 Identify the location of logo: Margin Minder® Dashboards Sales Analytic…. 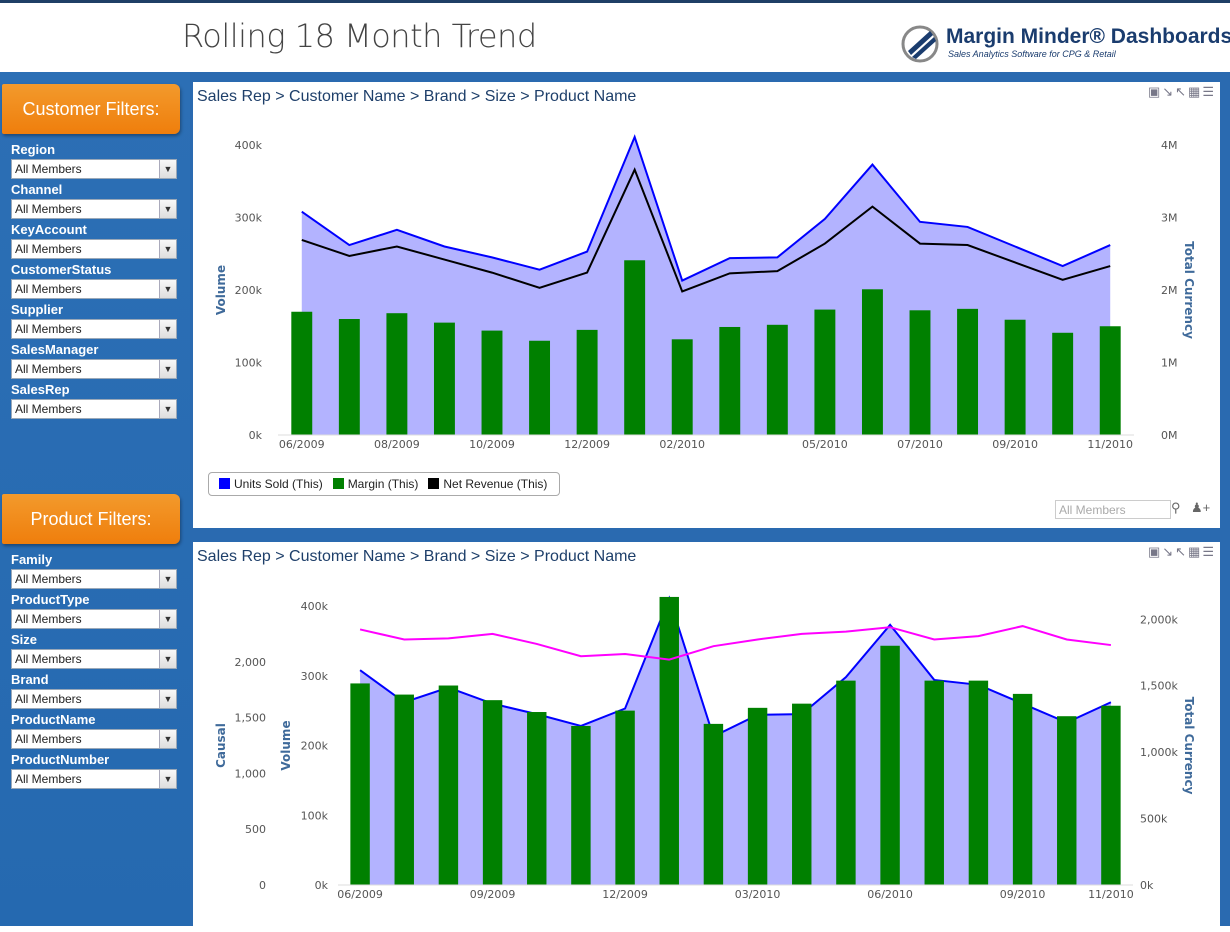
(1065, 46).